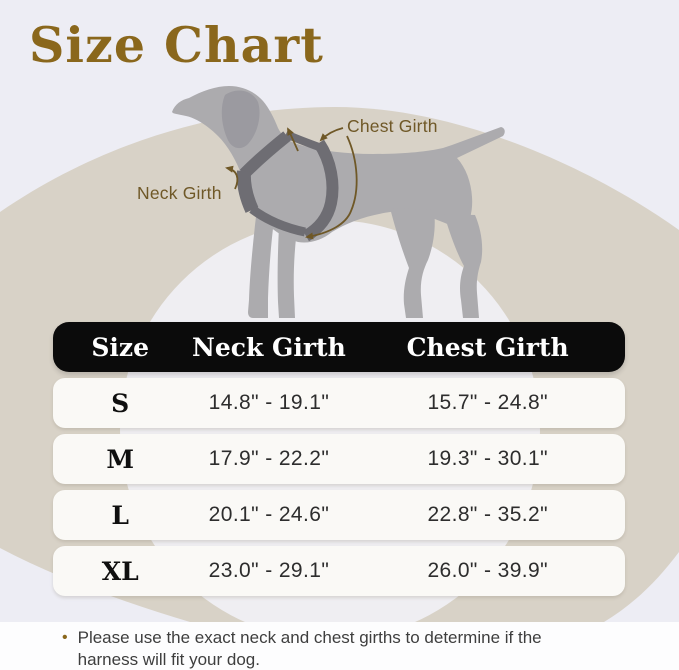  I want to click on harness-bottom-strap, so click(277, 221).